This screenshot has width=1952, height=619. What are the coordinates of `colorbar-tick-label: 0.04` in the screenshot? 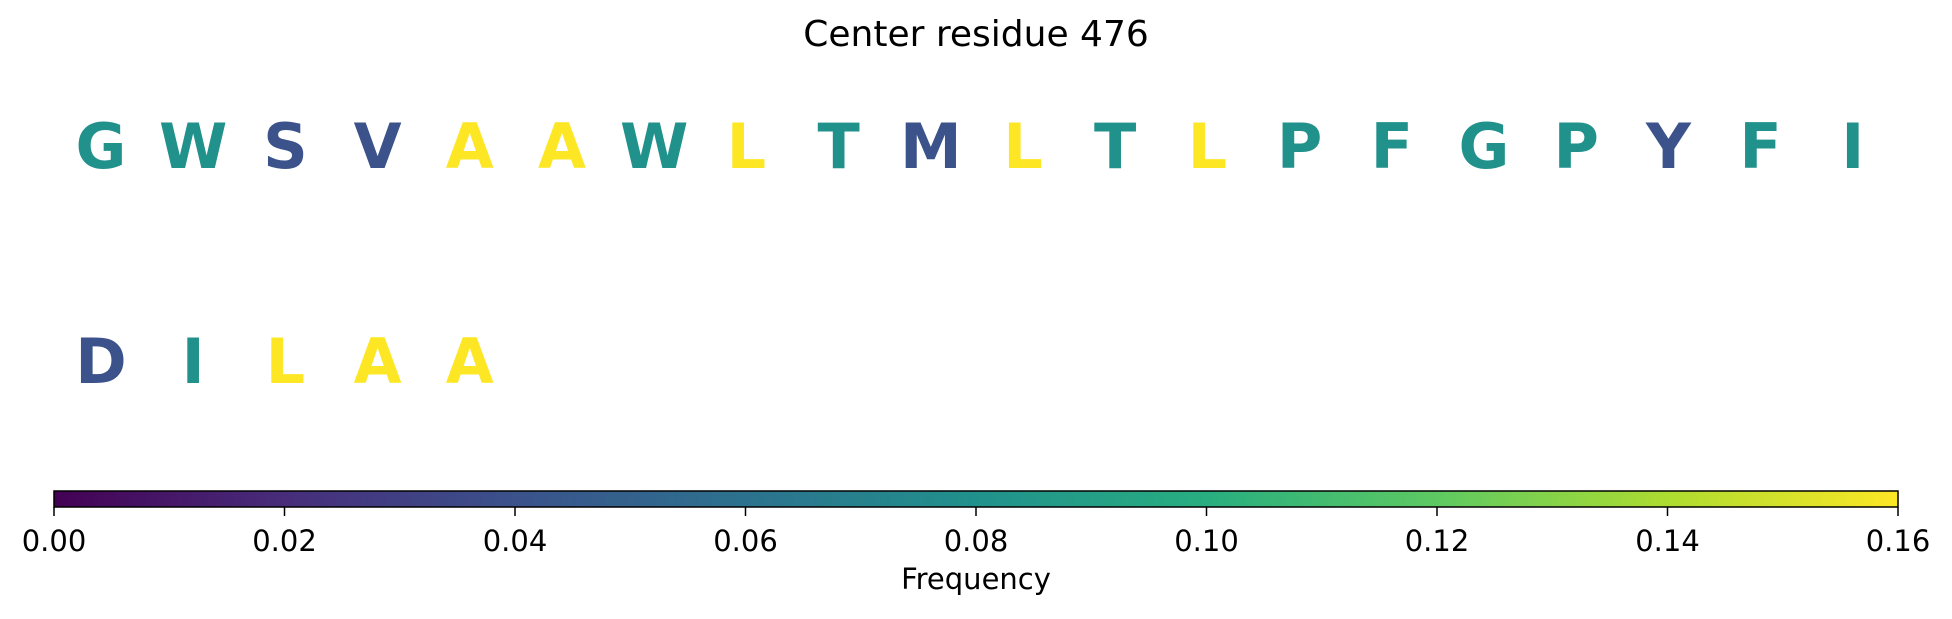 It's located at (515, 541).